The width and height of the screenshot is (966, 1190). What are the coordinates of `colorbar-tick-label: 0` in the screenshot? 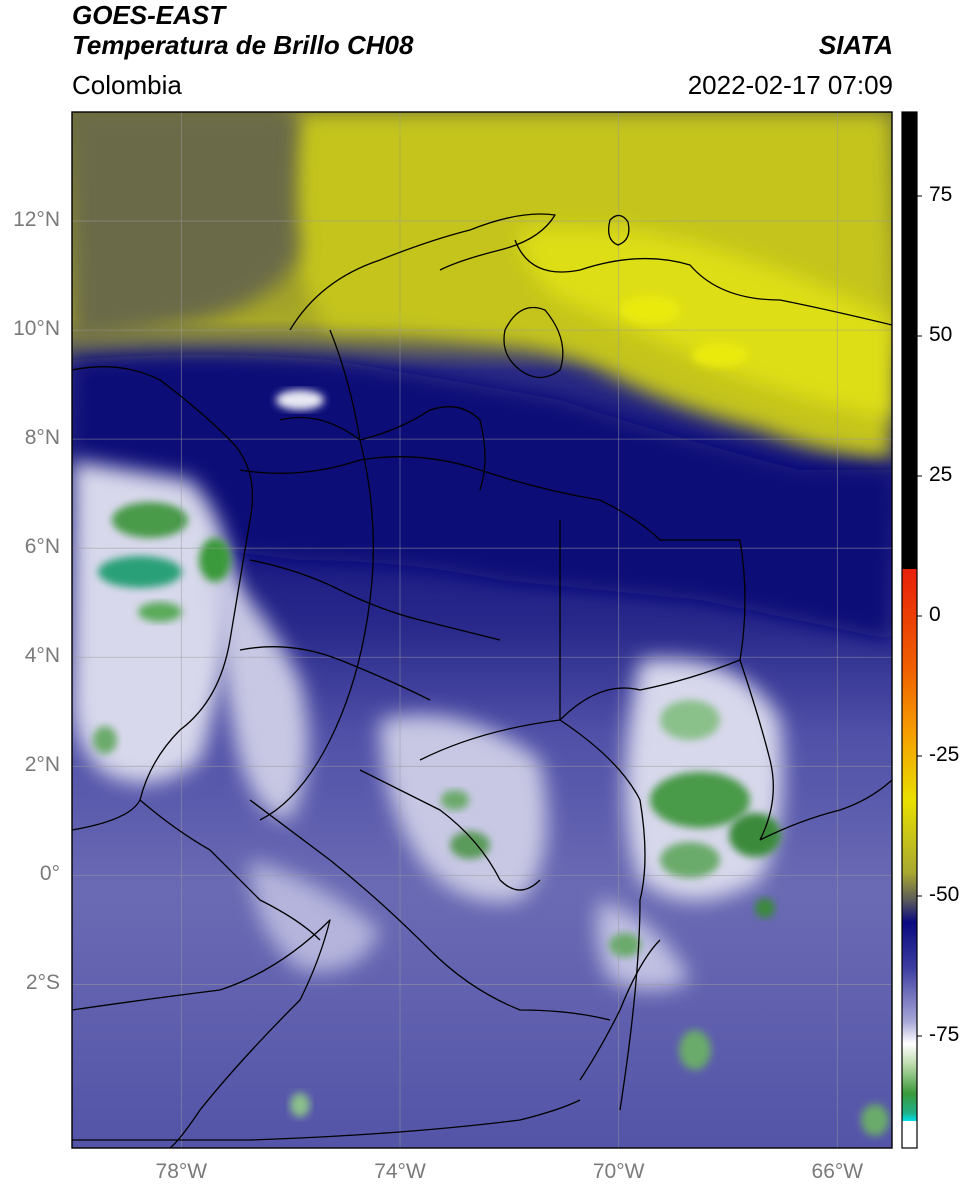 It's located at (935, 614).